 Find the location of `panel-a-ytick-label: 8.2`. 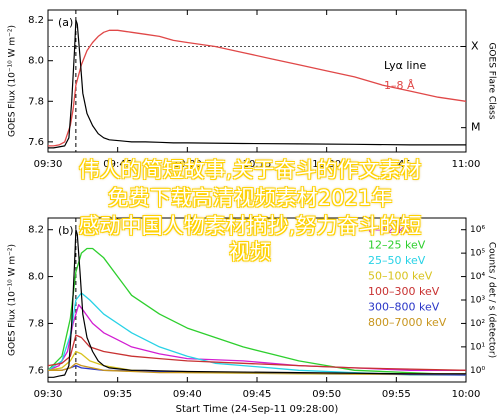

panel-a-ytick-label: 8.2 is located at coordinates (36, 20).